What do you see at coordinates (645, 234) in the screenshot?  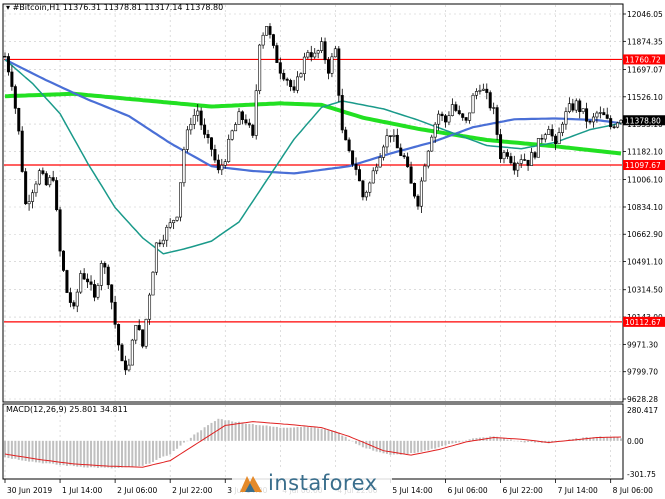 I see `price-tick-label: 10662.90` at bounding box center [645, 234].